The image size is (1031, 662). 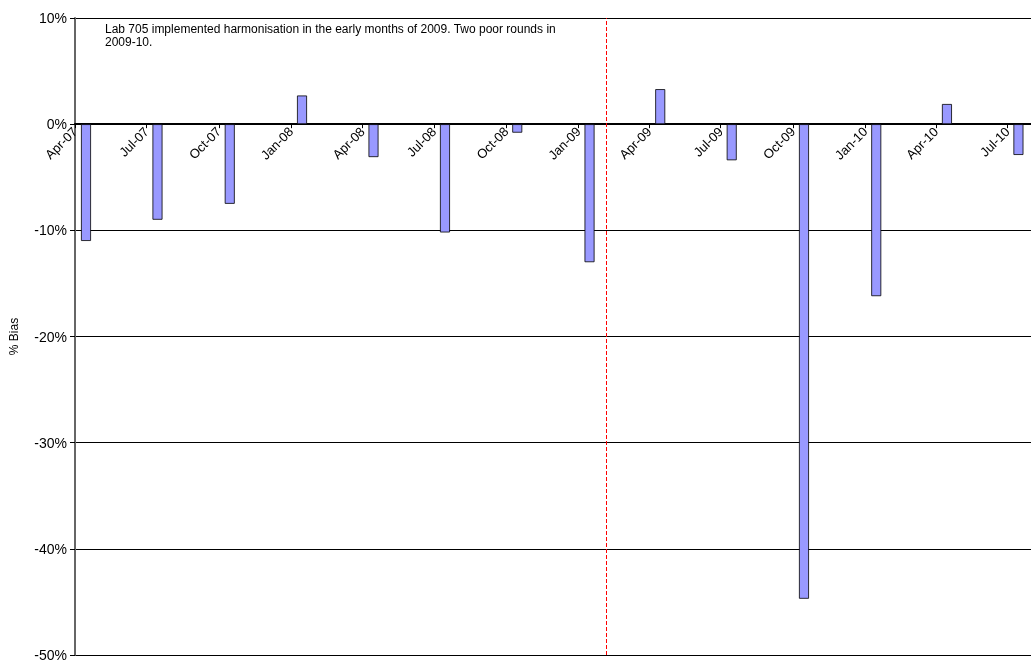 What do you see at coordinates (52, 18) in the screenshot?
I see `y-tick-label: 10%` at bounding box center [52, 18].